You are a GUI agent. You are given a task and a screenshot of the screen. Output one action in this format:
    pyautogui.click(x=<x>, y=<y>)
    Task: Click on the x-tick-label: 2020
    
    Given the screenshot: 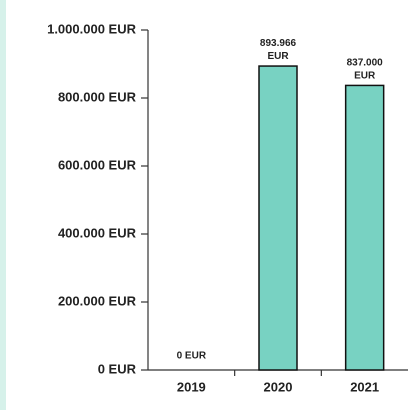 What is the action you would take?
    pyautogui.click(x=278, y=386)
    